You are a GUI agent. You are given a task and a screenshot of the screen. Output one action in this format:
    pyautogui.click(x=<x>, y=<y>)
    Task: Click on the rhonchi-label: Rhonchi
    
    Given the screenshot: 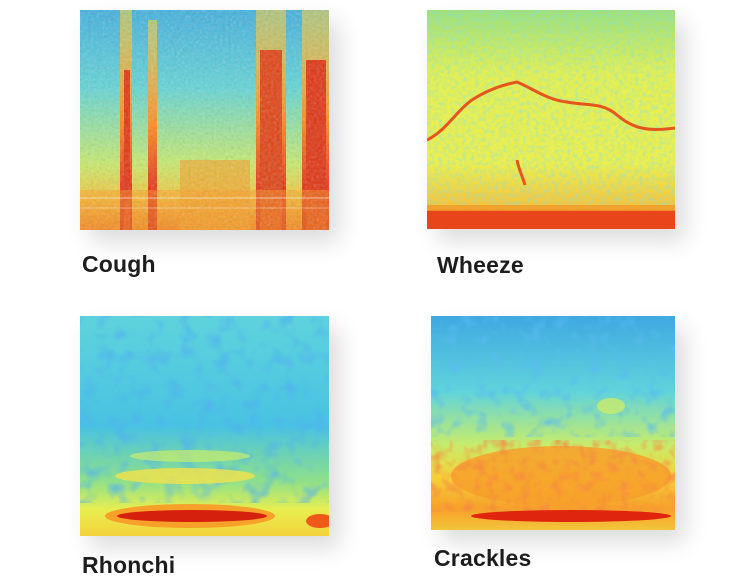 What is the action you would take?
    pyautogui.click(x=129, y=565)
    